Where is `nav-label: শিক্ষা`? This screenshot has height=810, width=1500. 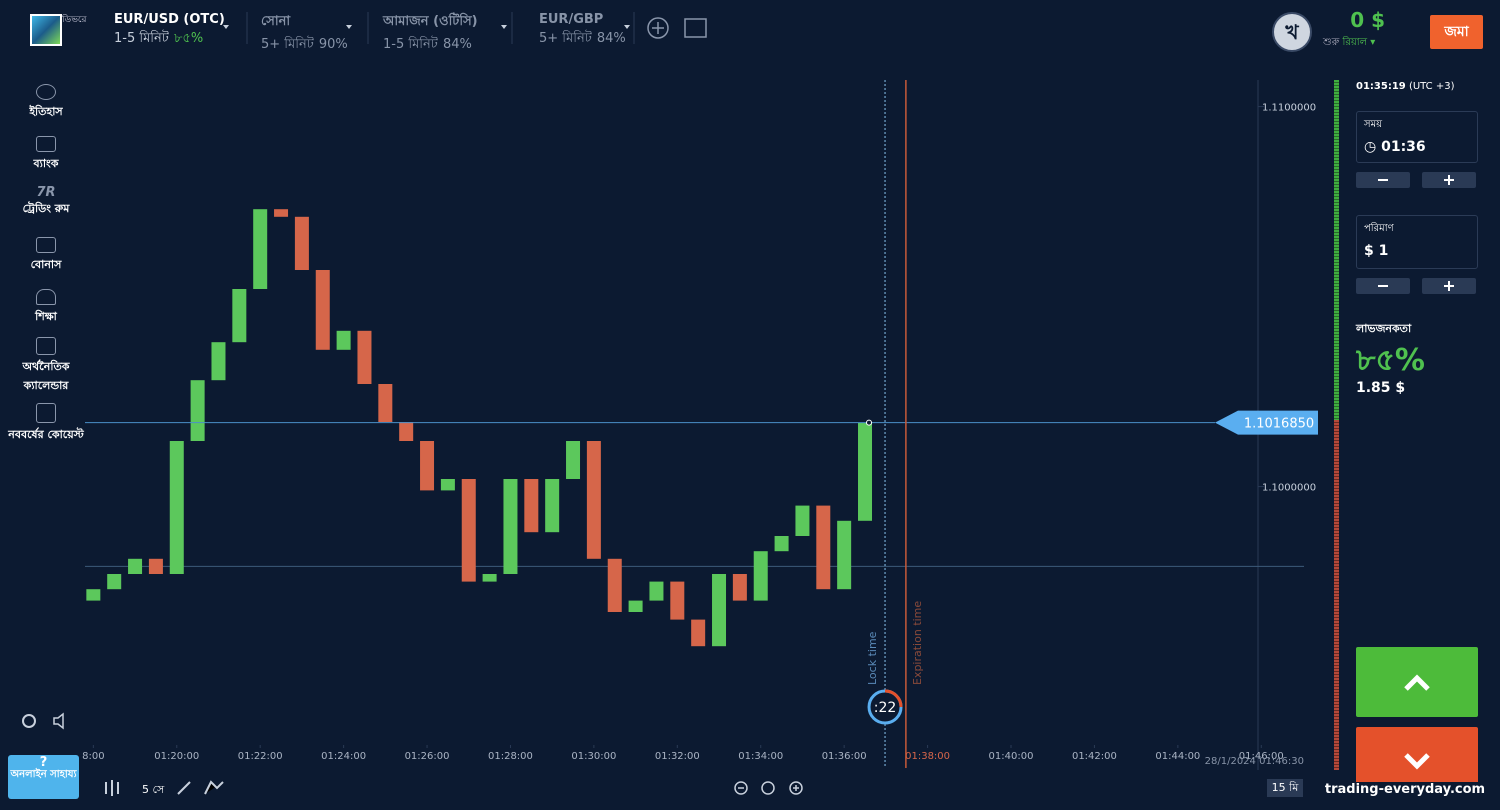
nav-label: শিক্ষা is located at coordinates (46, 316).